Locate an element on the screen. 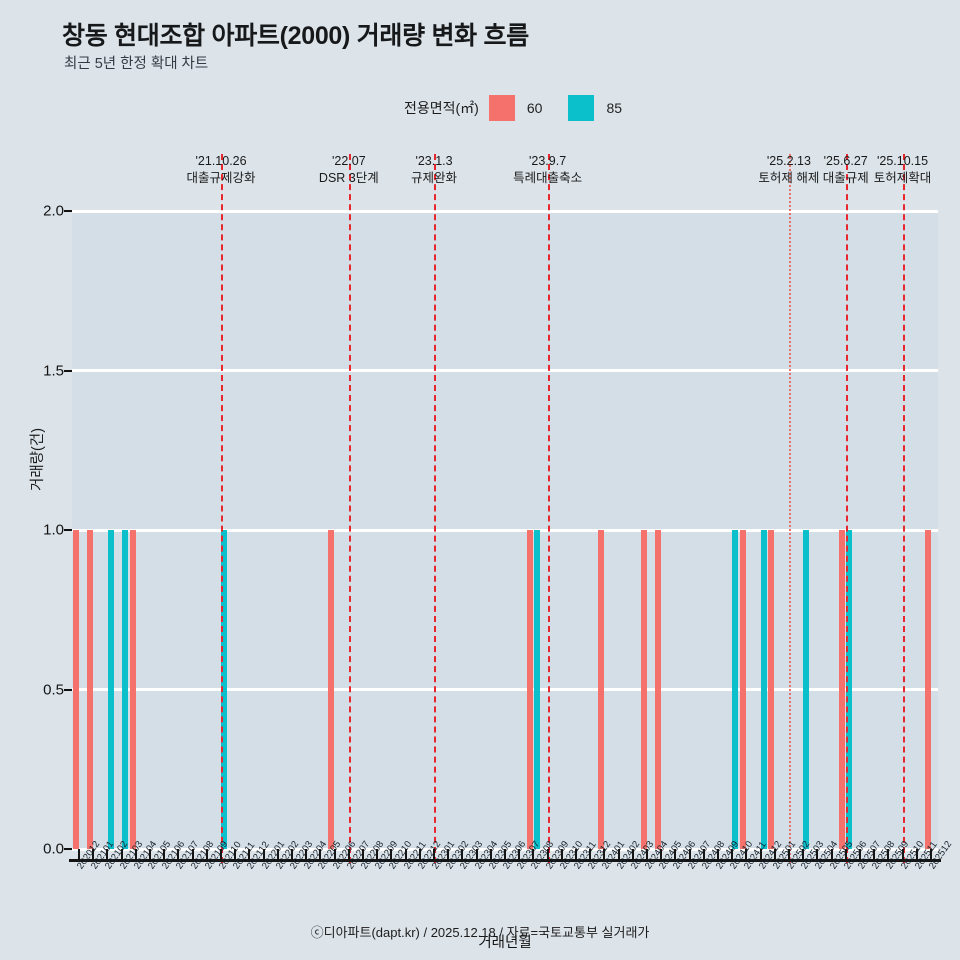  annotation-date: '23.1.3 is located at coordinates (434, 161).